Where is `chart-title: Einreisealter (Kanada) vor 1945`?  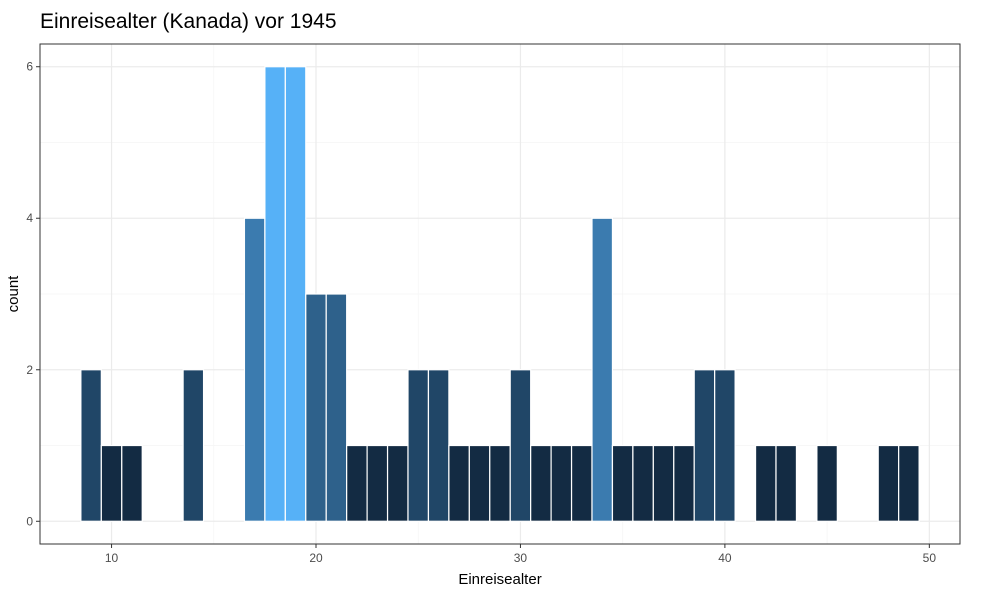 chart-title: Einreisealter (Kanada) vor 1945 is located at coordinates (188, 21).